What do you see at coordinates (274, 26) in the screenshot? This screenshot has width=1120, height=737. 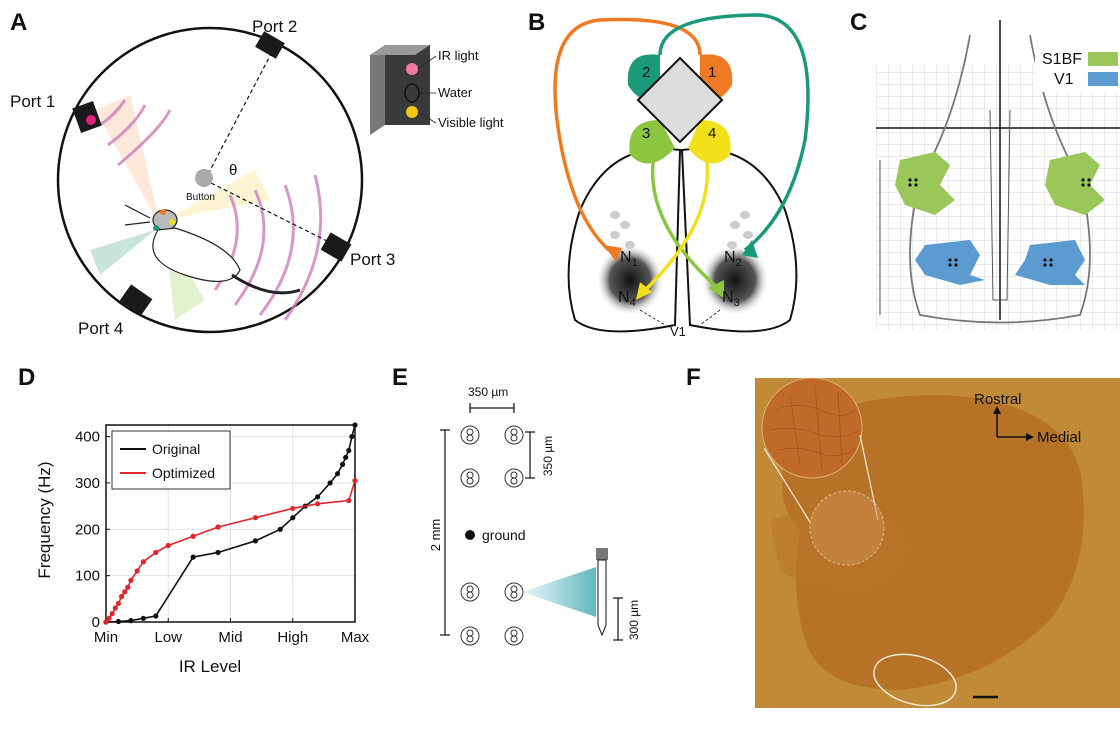 I see `port-2-label: Port 2` at bounding box center [274, 26].